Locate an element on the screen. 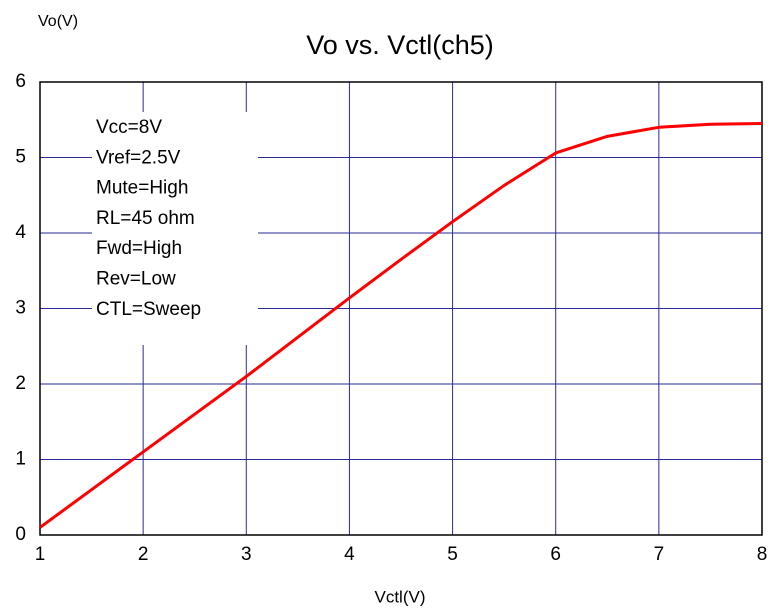 This screenshot has width=772, height=614. x-tick-label: 8 is located at coordinates (762, 554).